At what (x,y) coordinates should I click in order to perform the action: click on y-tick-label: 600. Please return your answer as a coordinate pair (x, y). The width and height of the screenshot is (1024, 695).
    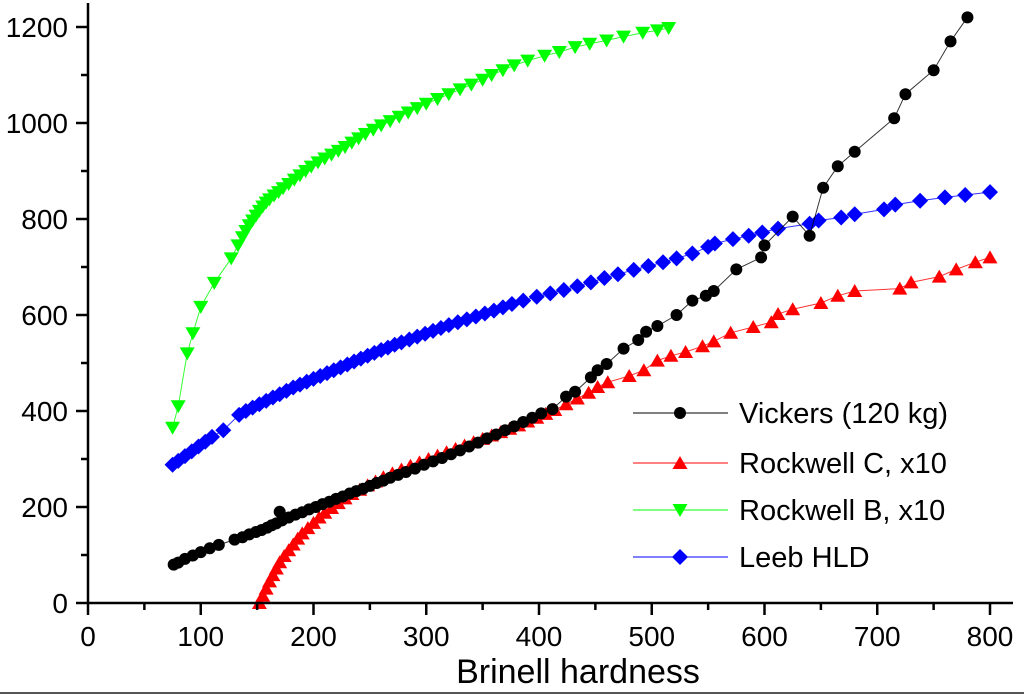
    Looking at the image, I should click on (44, 315).